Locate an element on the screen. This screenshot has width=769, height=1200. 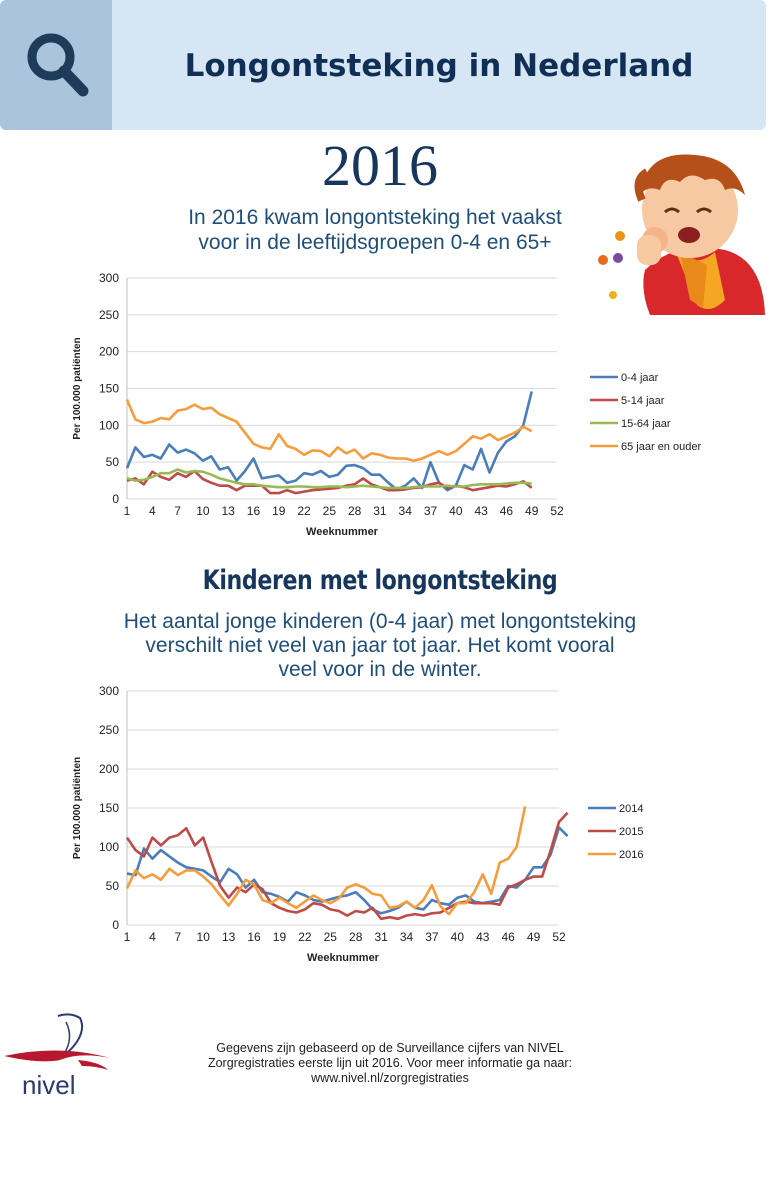
series-line-15-64-jaar is located at coordinates (329, 479).